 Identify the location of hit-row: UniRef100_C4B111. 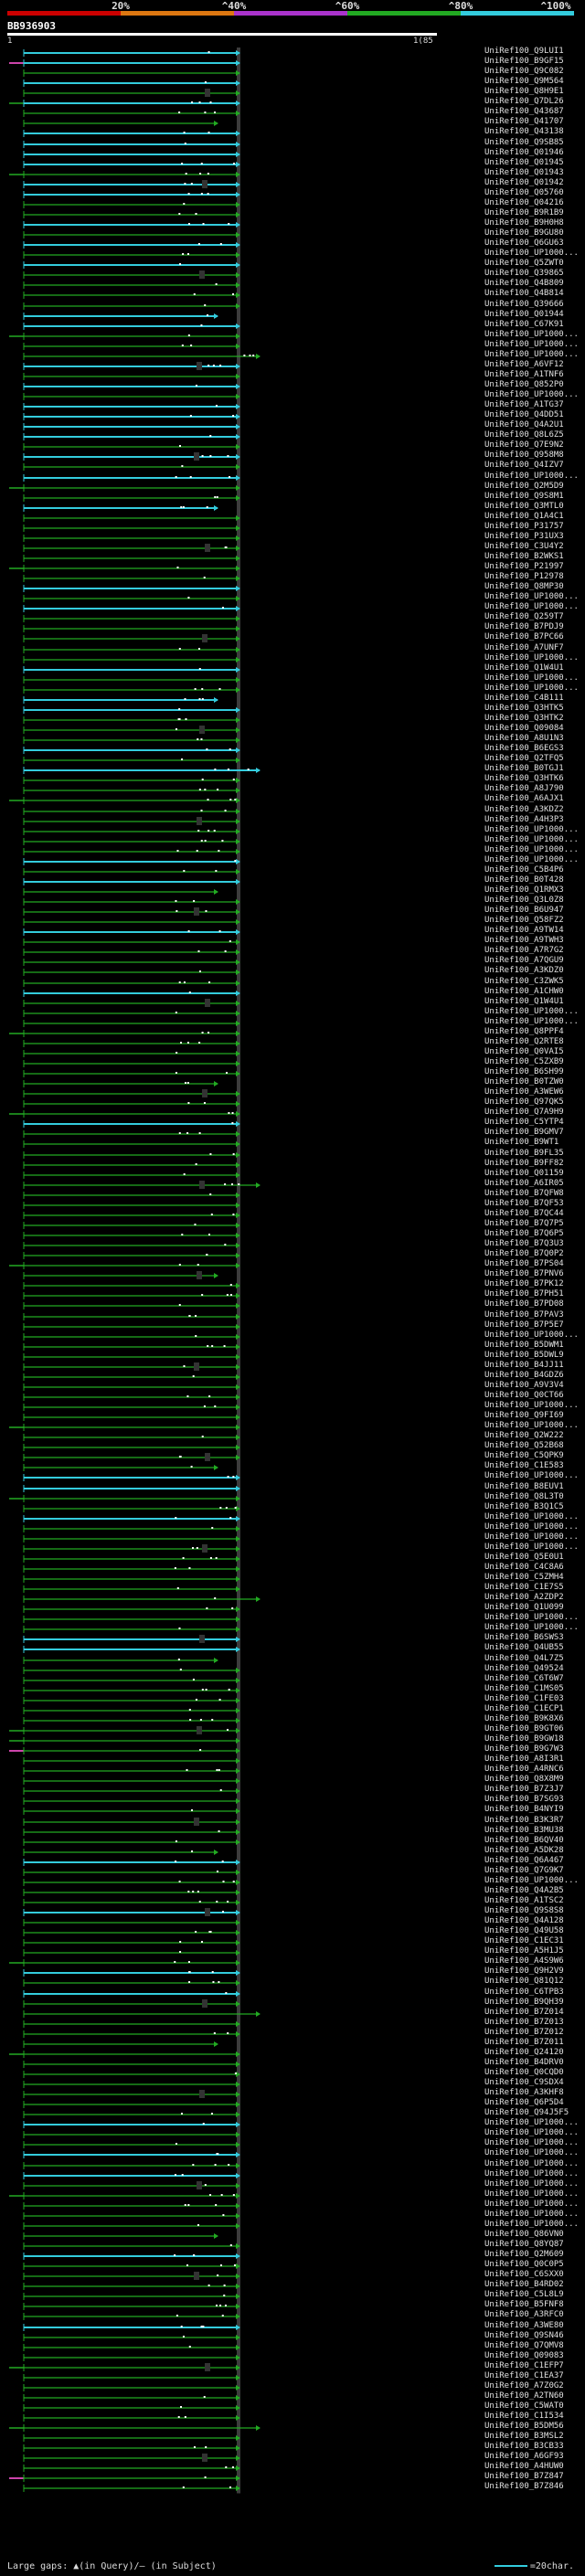
(293, 699).